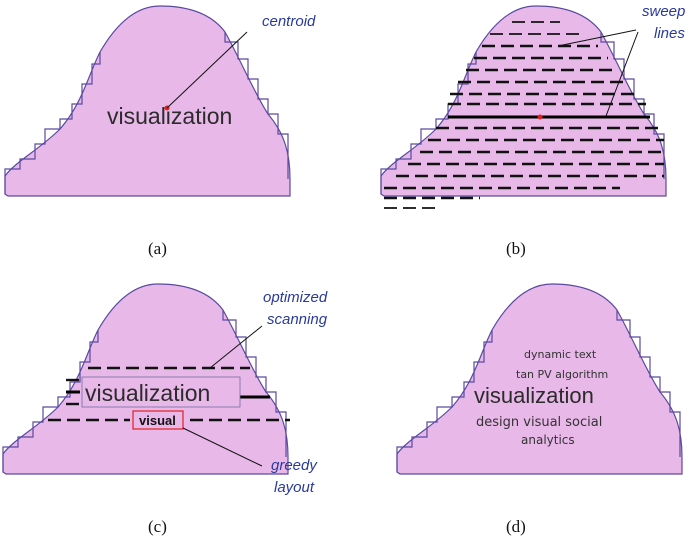 This screenshot has width=697, height=544. I want to click on cloud-line-1: dynamic text, so click(560, 354).